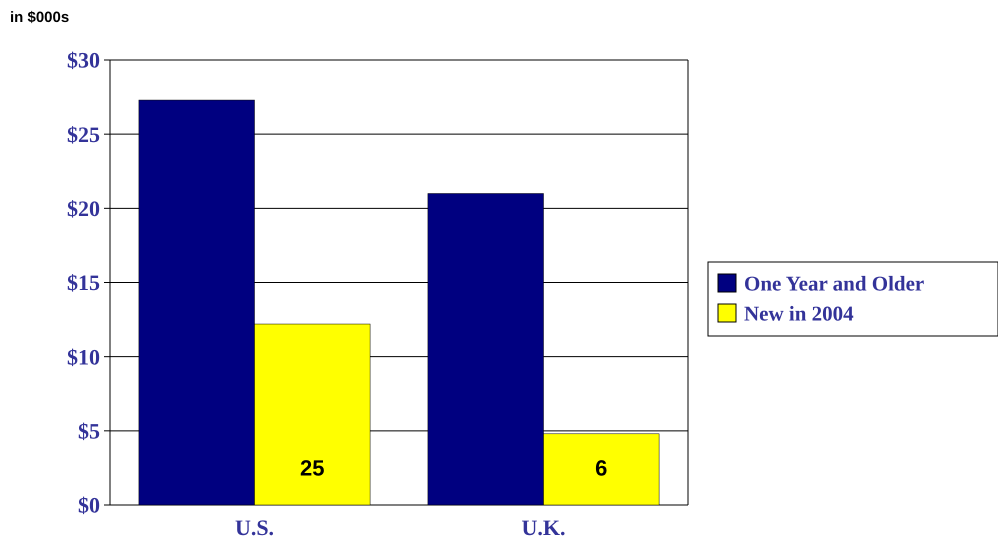 The width and height of the screenshot is (998, 552). What do you see at coordinates (83, 283) in the screenshot?
I see `y-tick-label: $15` at bounding box center [83, 283].